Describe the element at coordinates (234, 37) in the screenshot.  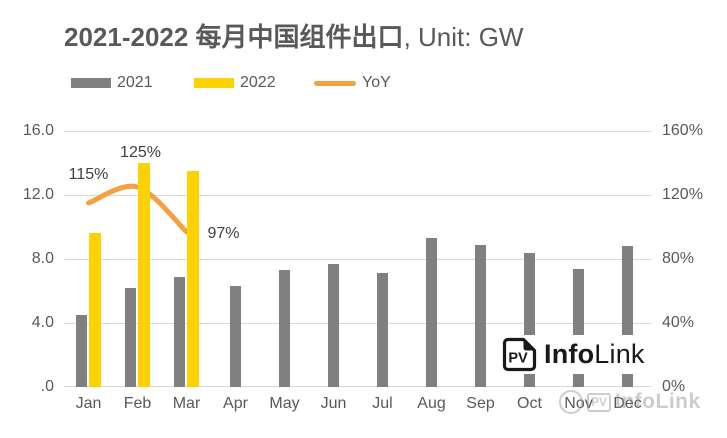
I see `chart-title-main: 2021-2022 每月中国组件出口` at that location.